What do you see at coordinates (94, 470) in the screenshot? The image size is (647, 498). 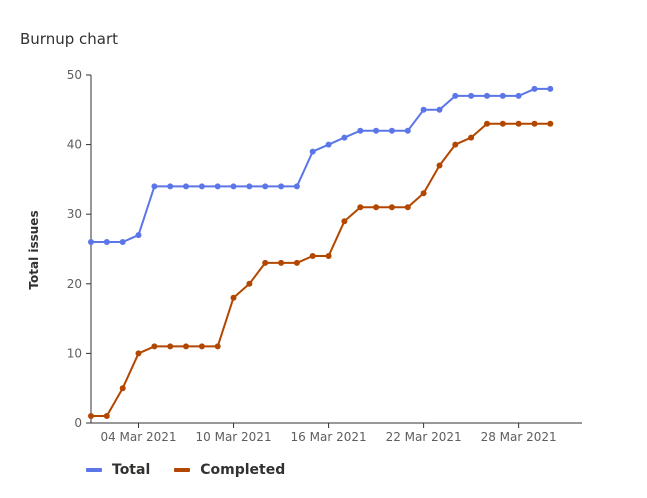 I see `legend-swatch-total` at bounding box center [94, 470].